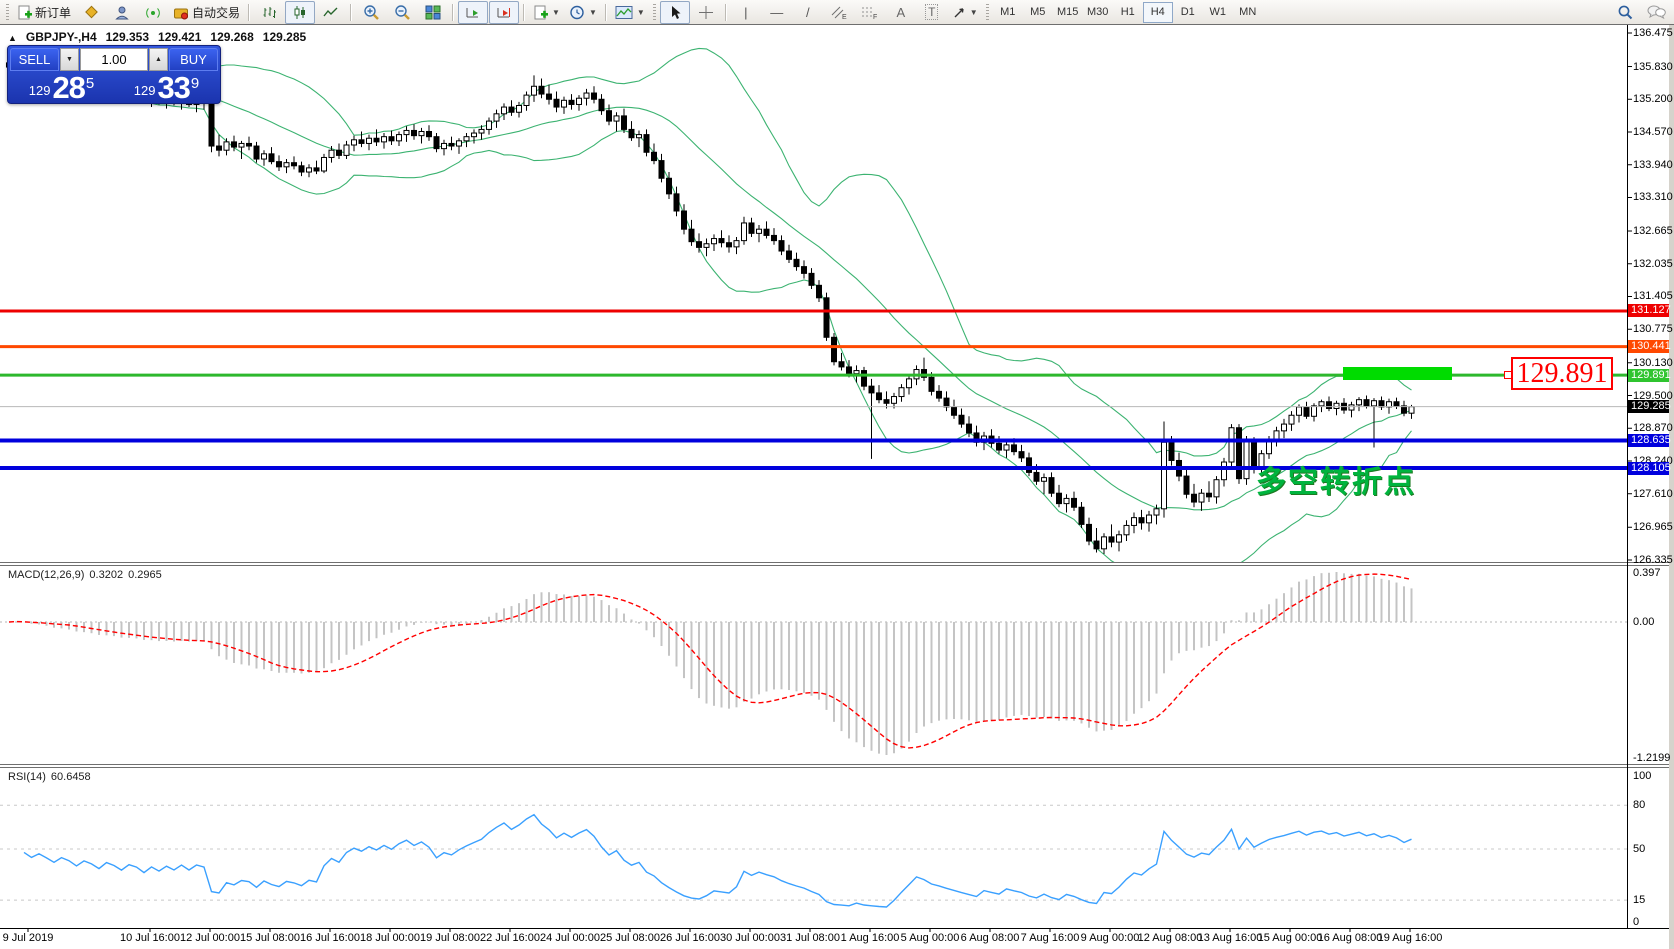 The image size is (1674, 949). What do you see at coordinates (959, 12) in the screenshot?
I see `arrow-objects-icon` at bounding box center [959, 12].